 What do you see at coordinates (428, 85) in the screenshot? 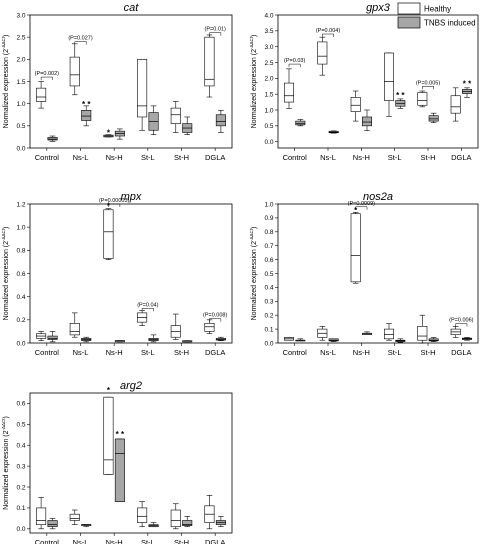
I see `gpx3-significance: (P=0.005)` at bounding box center [428, 85].